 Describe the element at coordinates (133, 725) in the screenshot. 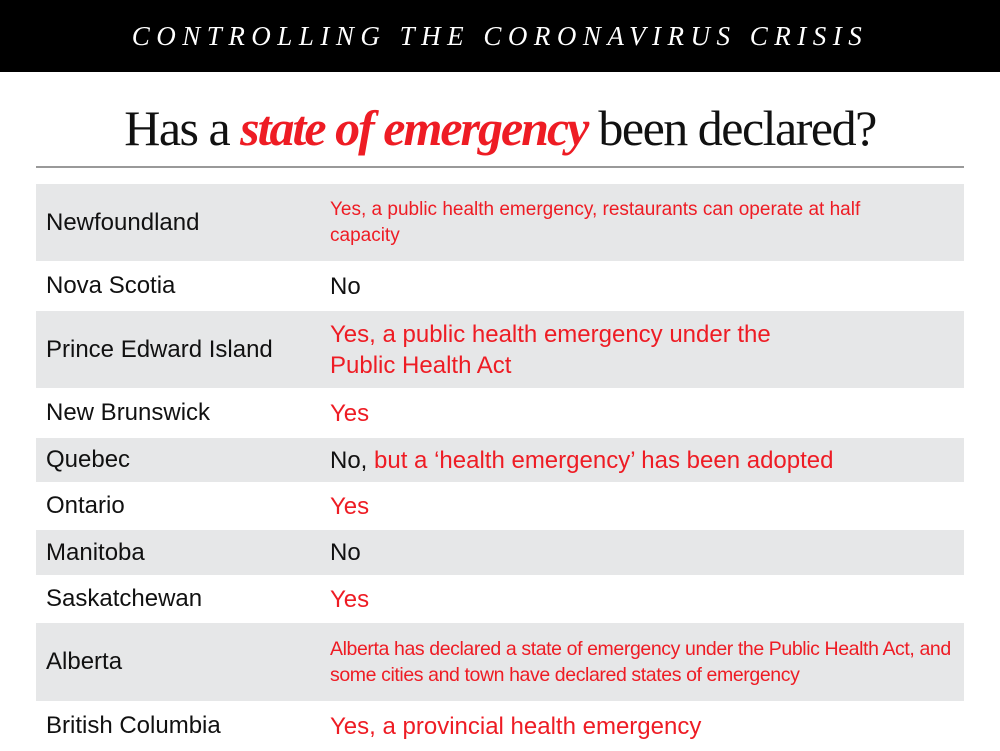

I see `province-name: British Columbia` at that location.